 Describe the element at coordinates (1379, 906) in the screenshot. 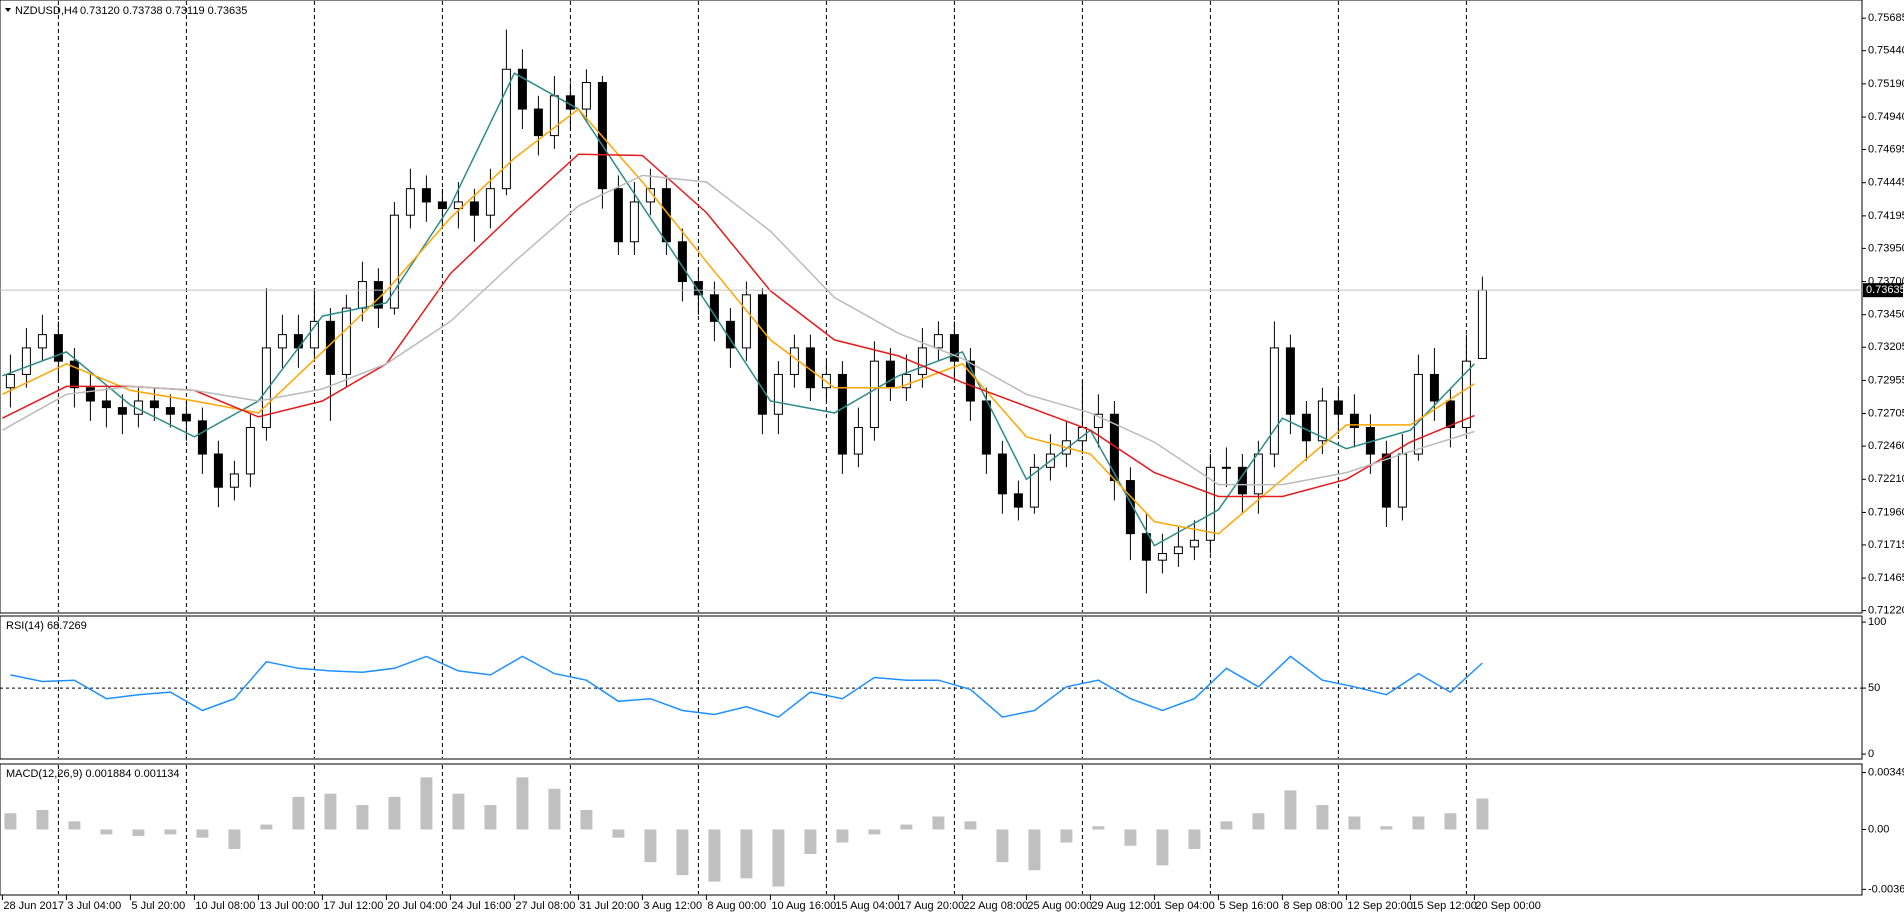

I see `x-tick-label: 12 Sep 20:00` at that location.